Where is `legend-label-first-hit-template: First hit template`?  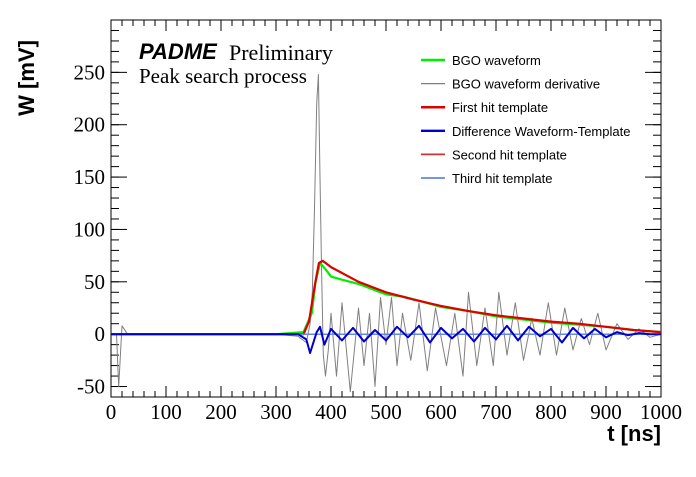
legend-label-first-hit-template: First hit template is located at coordinates (500, 107).